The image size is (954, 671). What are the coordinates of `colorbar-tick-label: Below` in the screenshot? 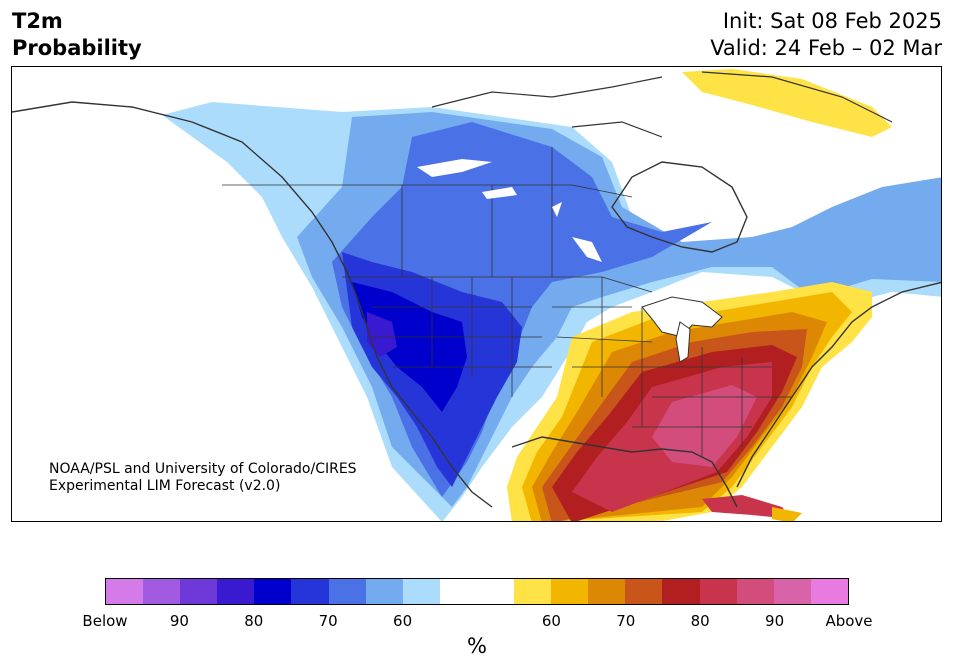 It's located at (105, 621).